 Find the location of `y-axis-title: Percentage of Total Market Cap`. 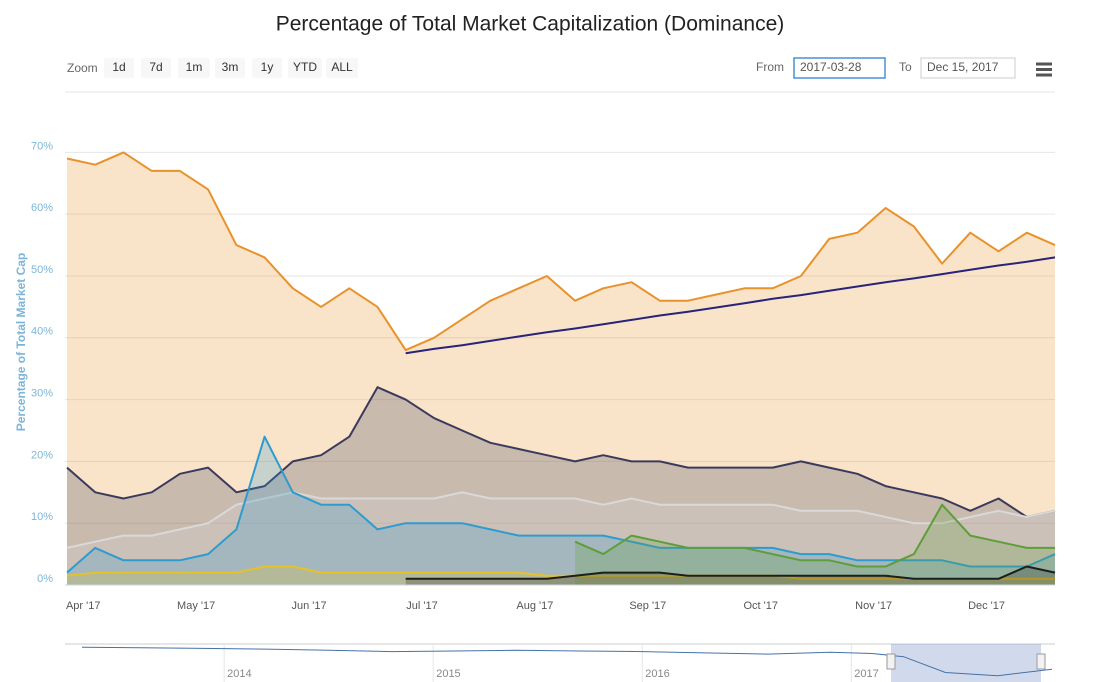

y-axis-title: Percentage of Total Market Cap is located at coordinates (21, 342).